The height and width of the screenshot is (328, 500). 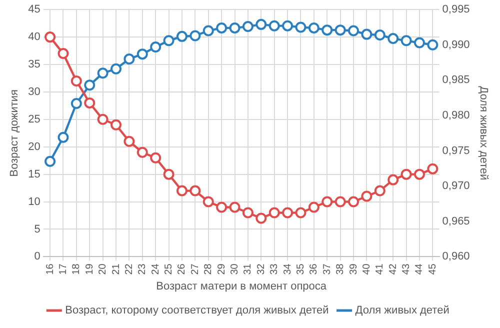 What do you see at coordinates (37, 256) in the screenshot?
I see `y-tick-label: 0` at bounding box center [37, 256].